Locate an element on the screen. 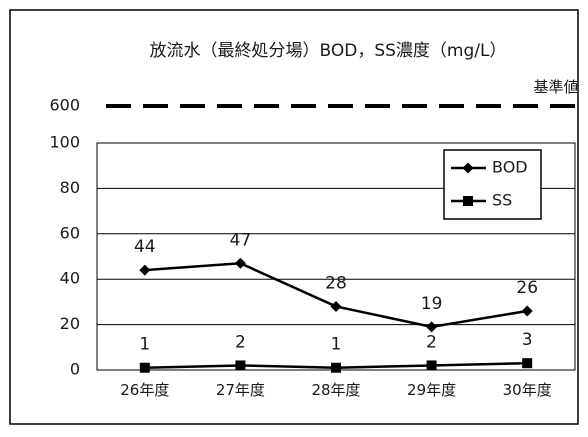 The width and height of the screenshot is (588, 437). x-tick-label: 28年度 is located at coordinates (335, 390).